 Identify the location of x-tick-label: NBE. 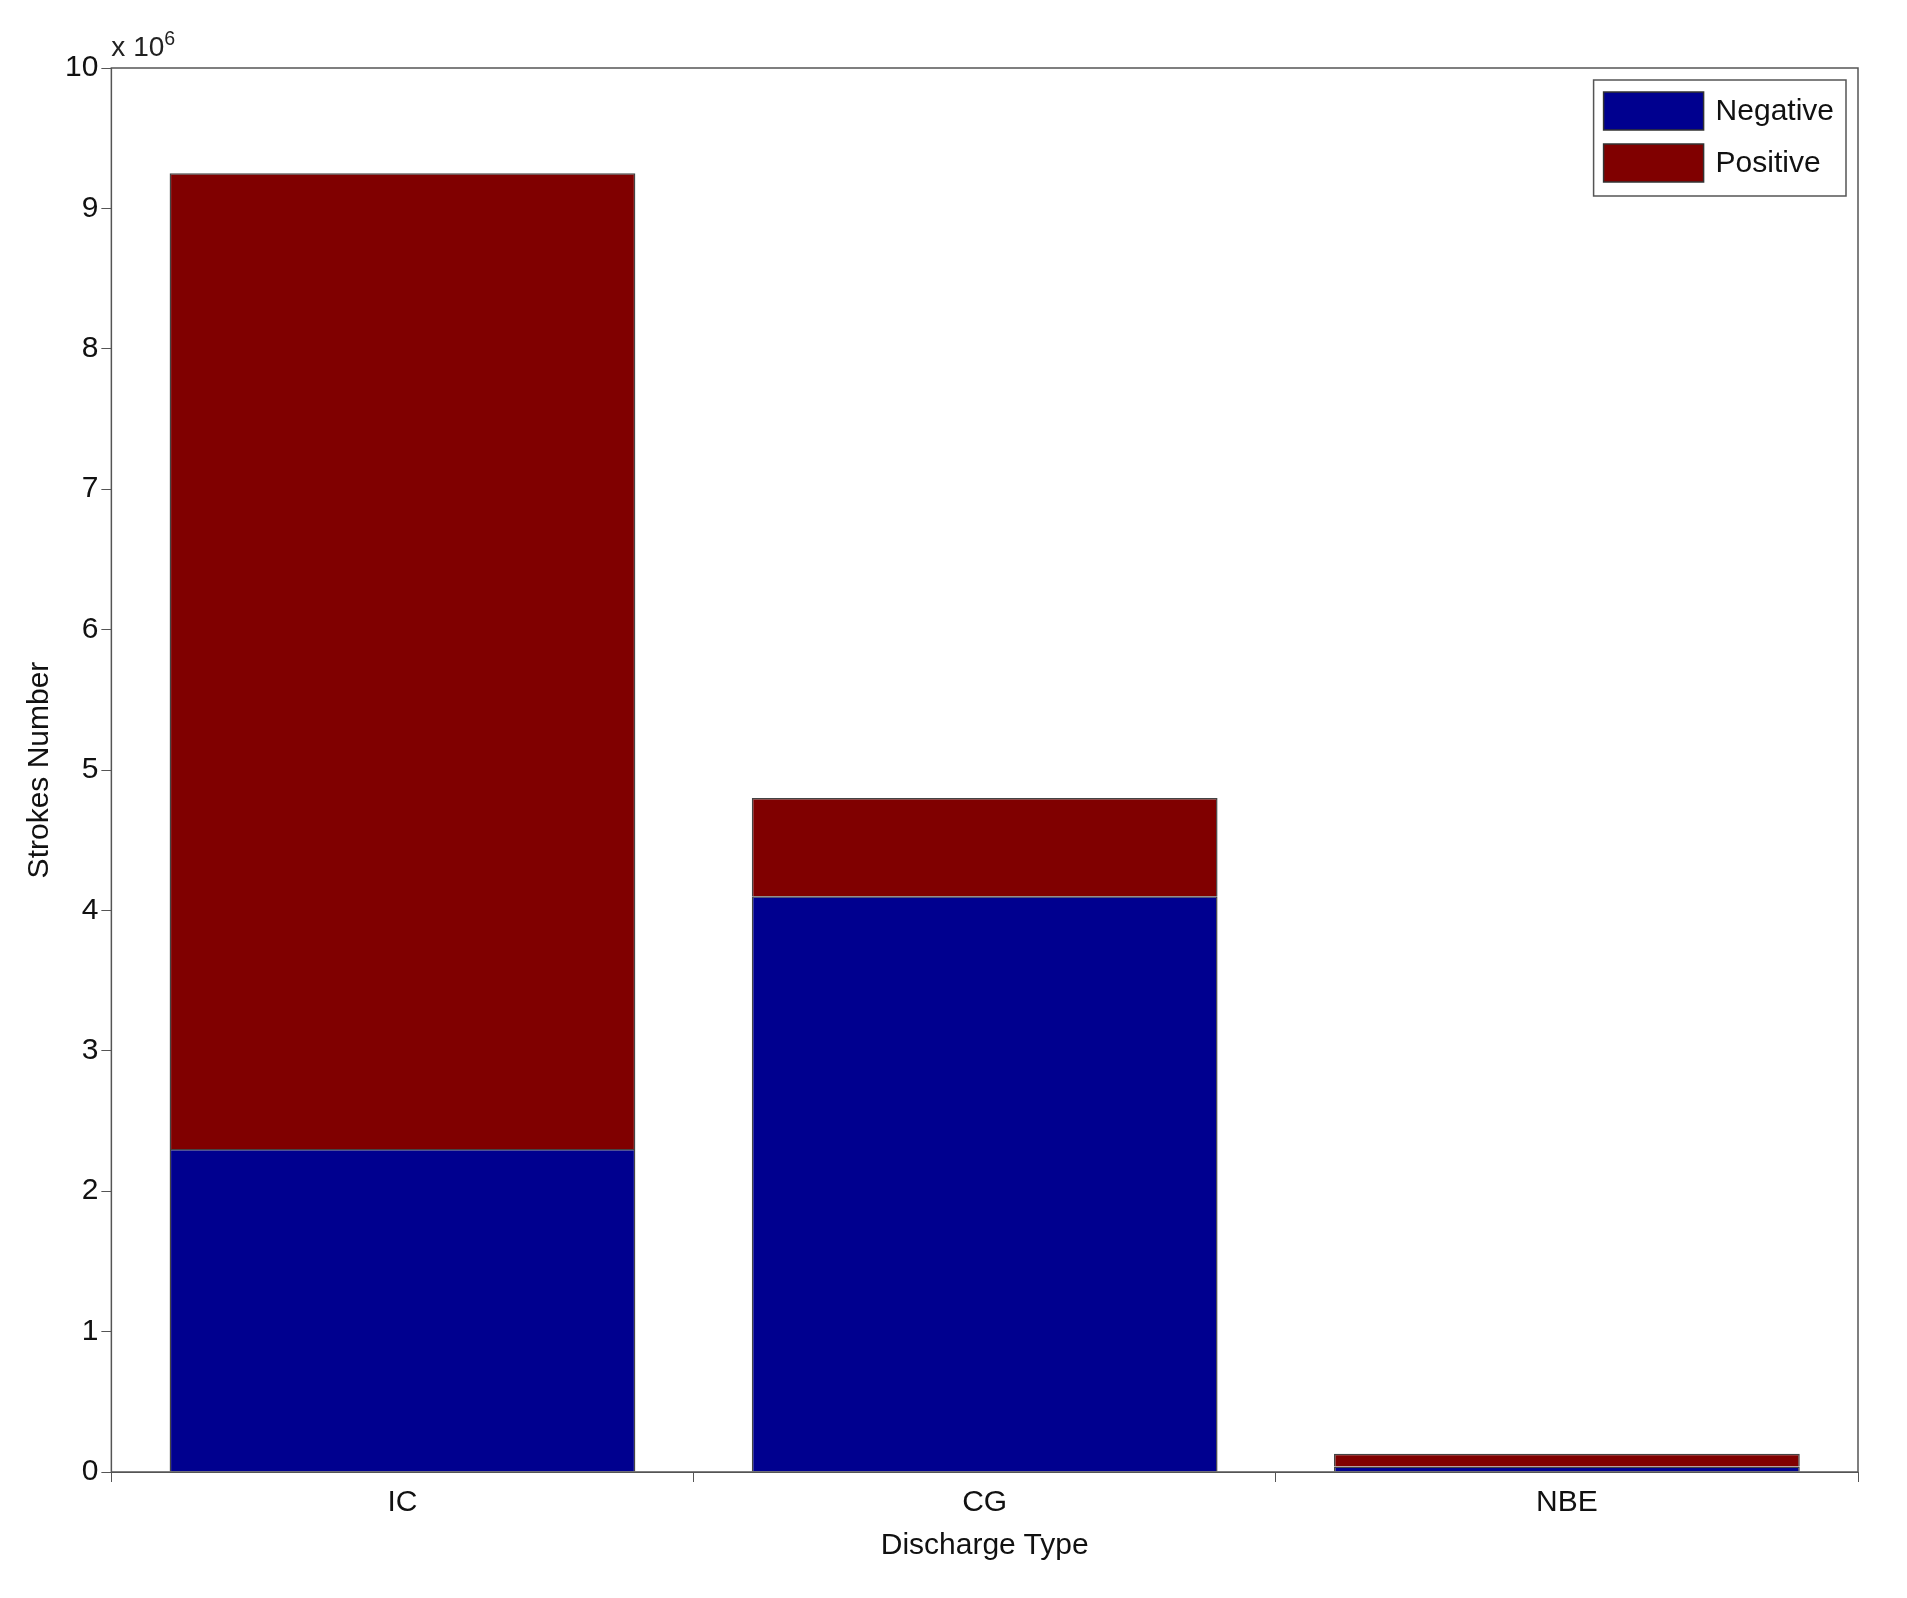
(1567, 1501).